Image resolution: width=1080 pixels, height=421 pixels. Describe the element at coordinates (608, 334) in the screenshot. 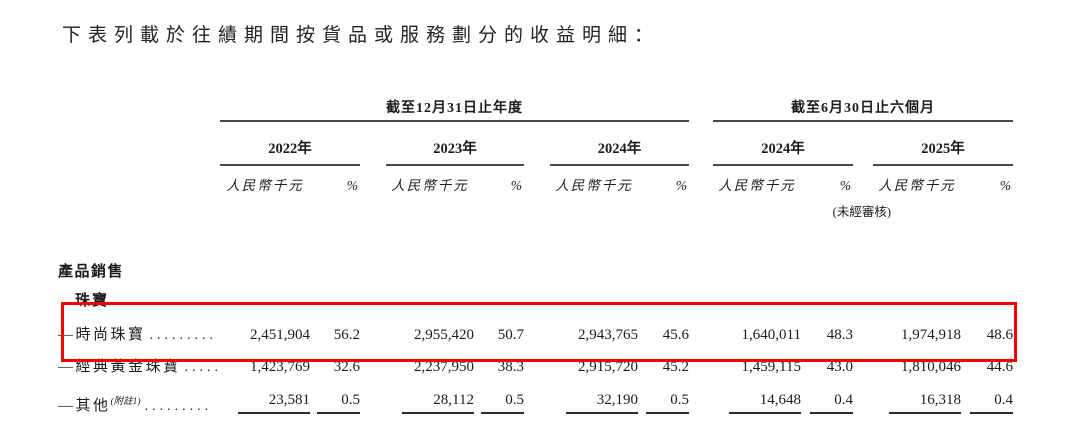

I see `cell-amount: 2,943,765` at that location.